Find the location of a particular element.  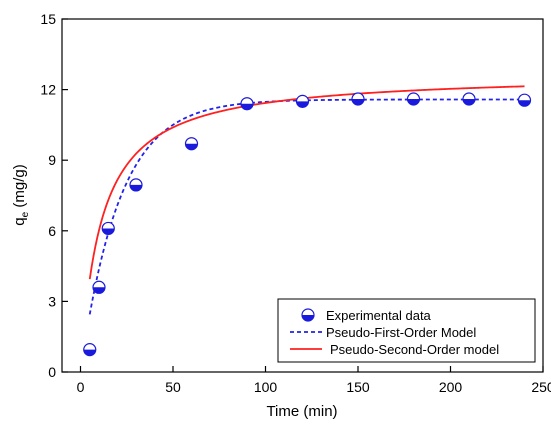

y-tick-label: 9 is located at coordinates (52, 160).